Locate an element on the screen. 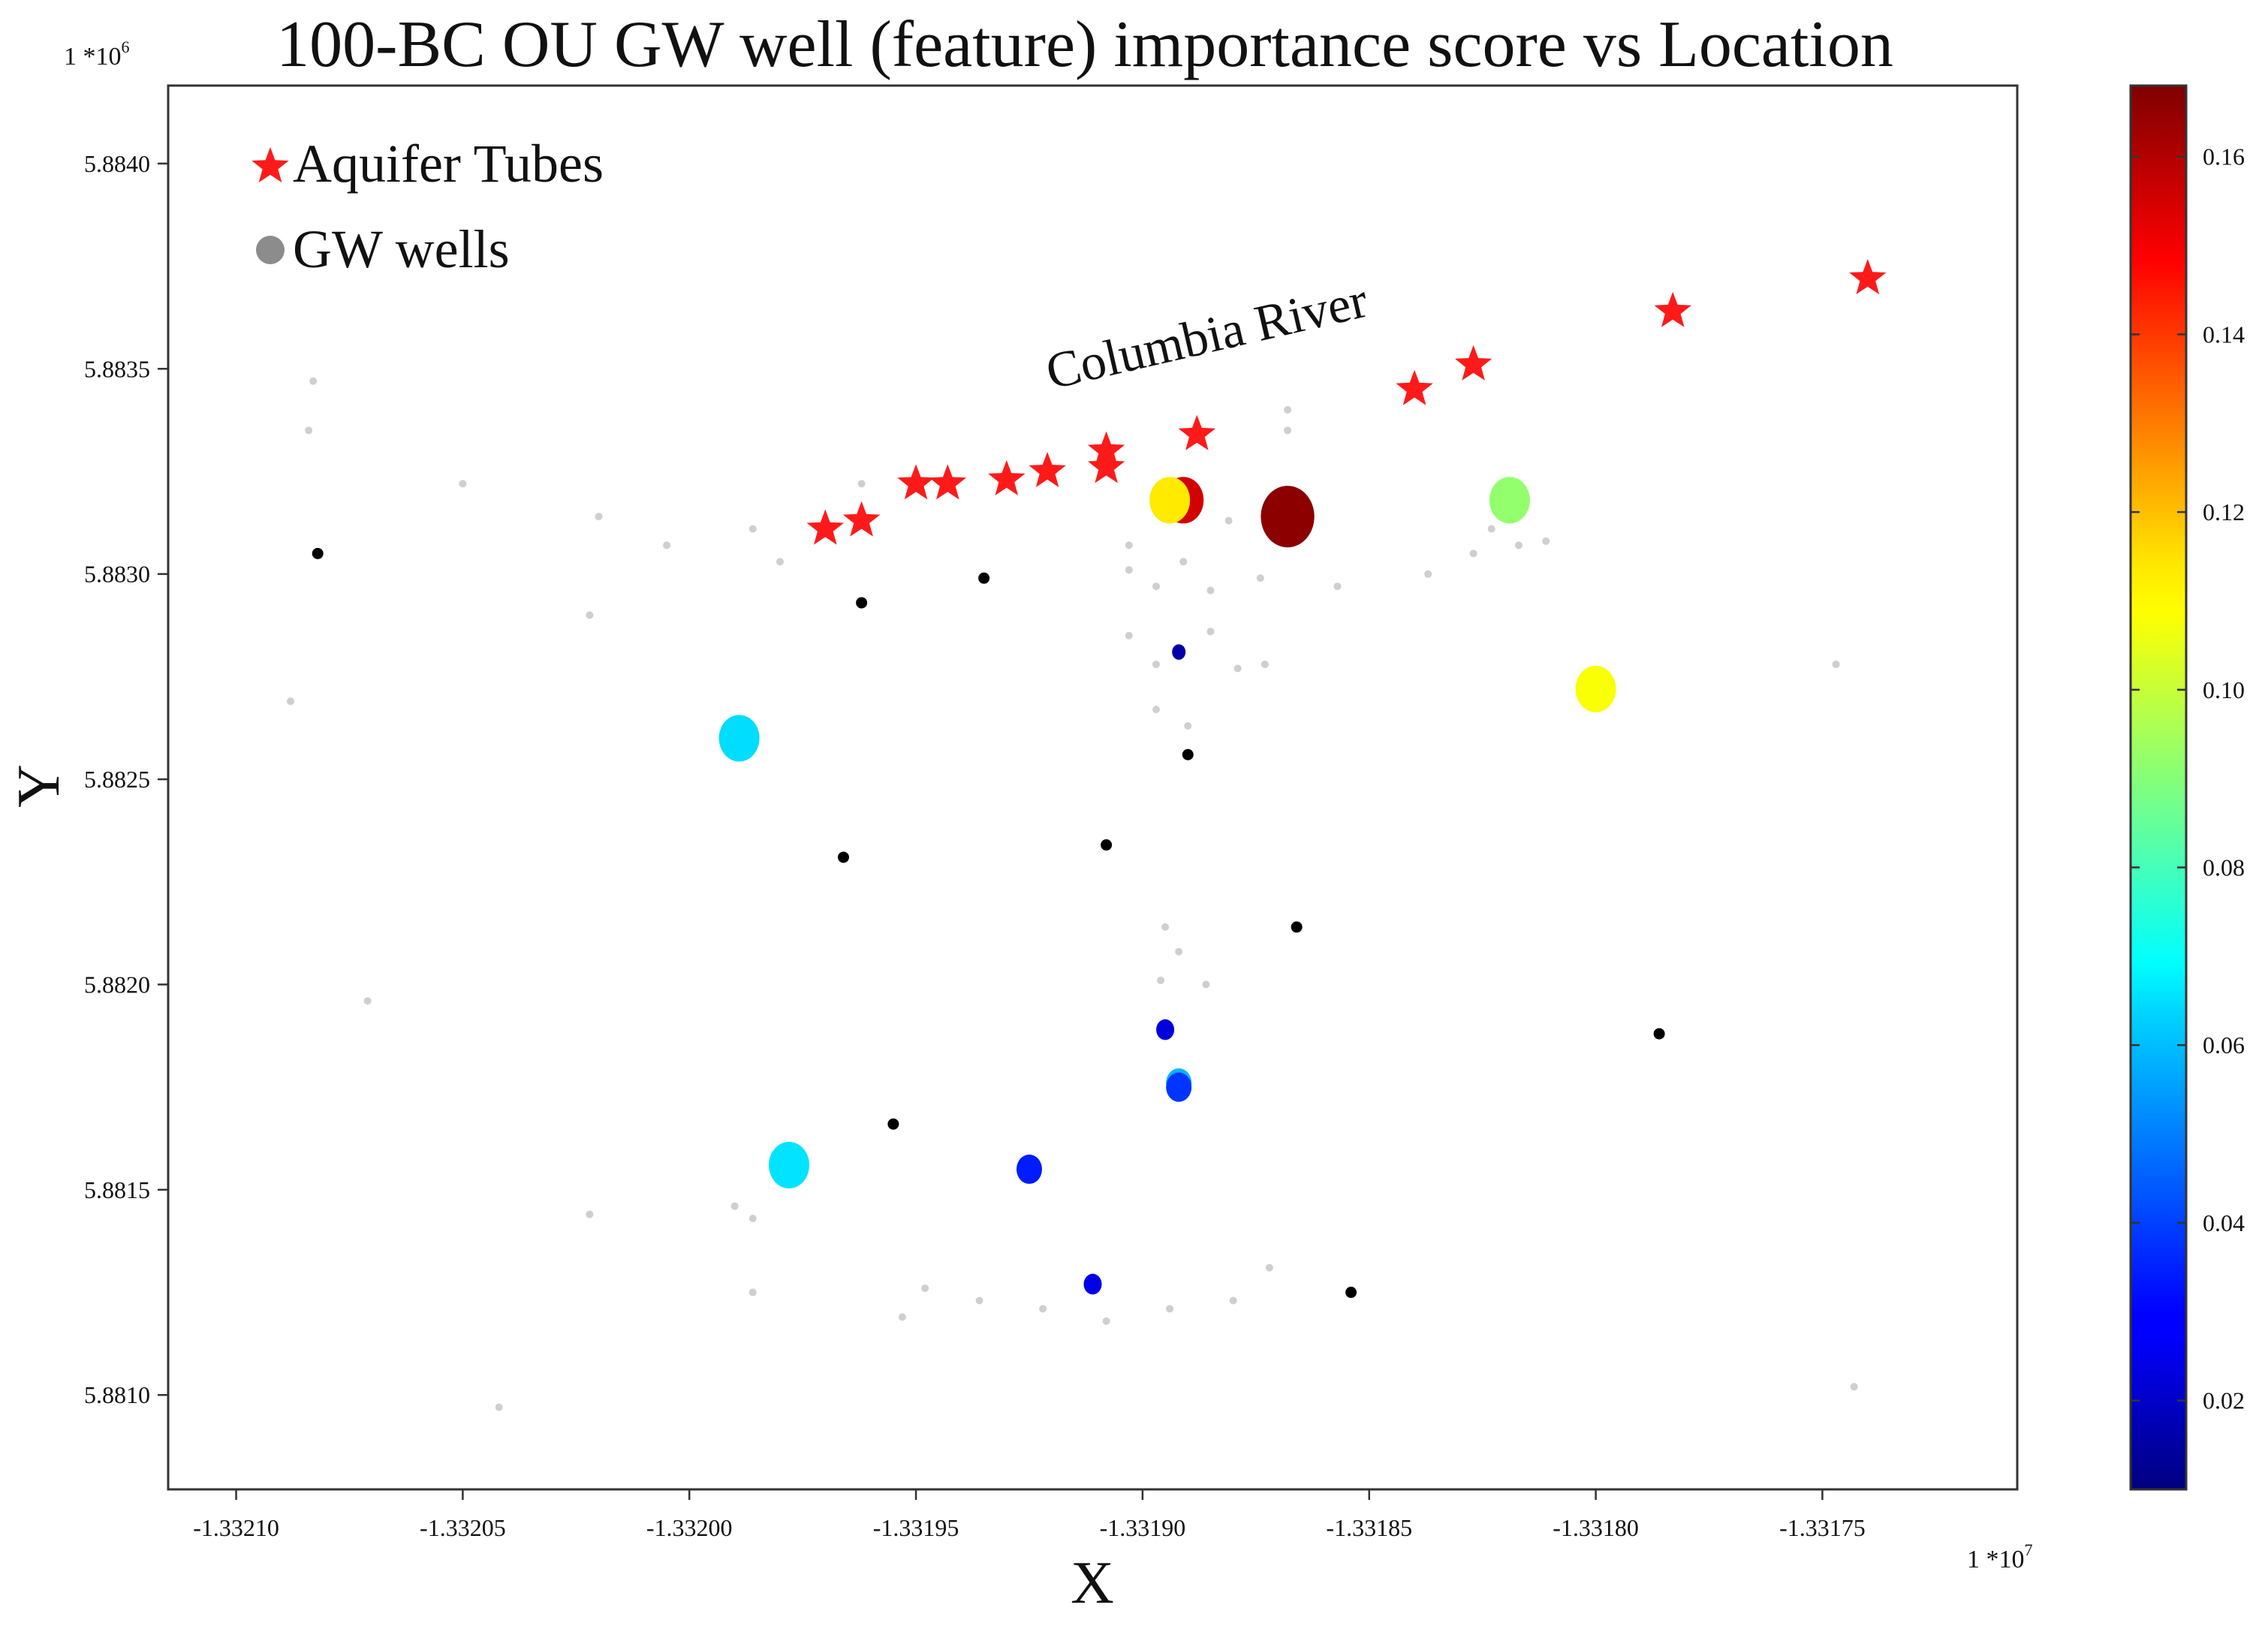 The image size is (2268, 1629). colorbar is located at coordinates (2158, 787).